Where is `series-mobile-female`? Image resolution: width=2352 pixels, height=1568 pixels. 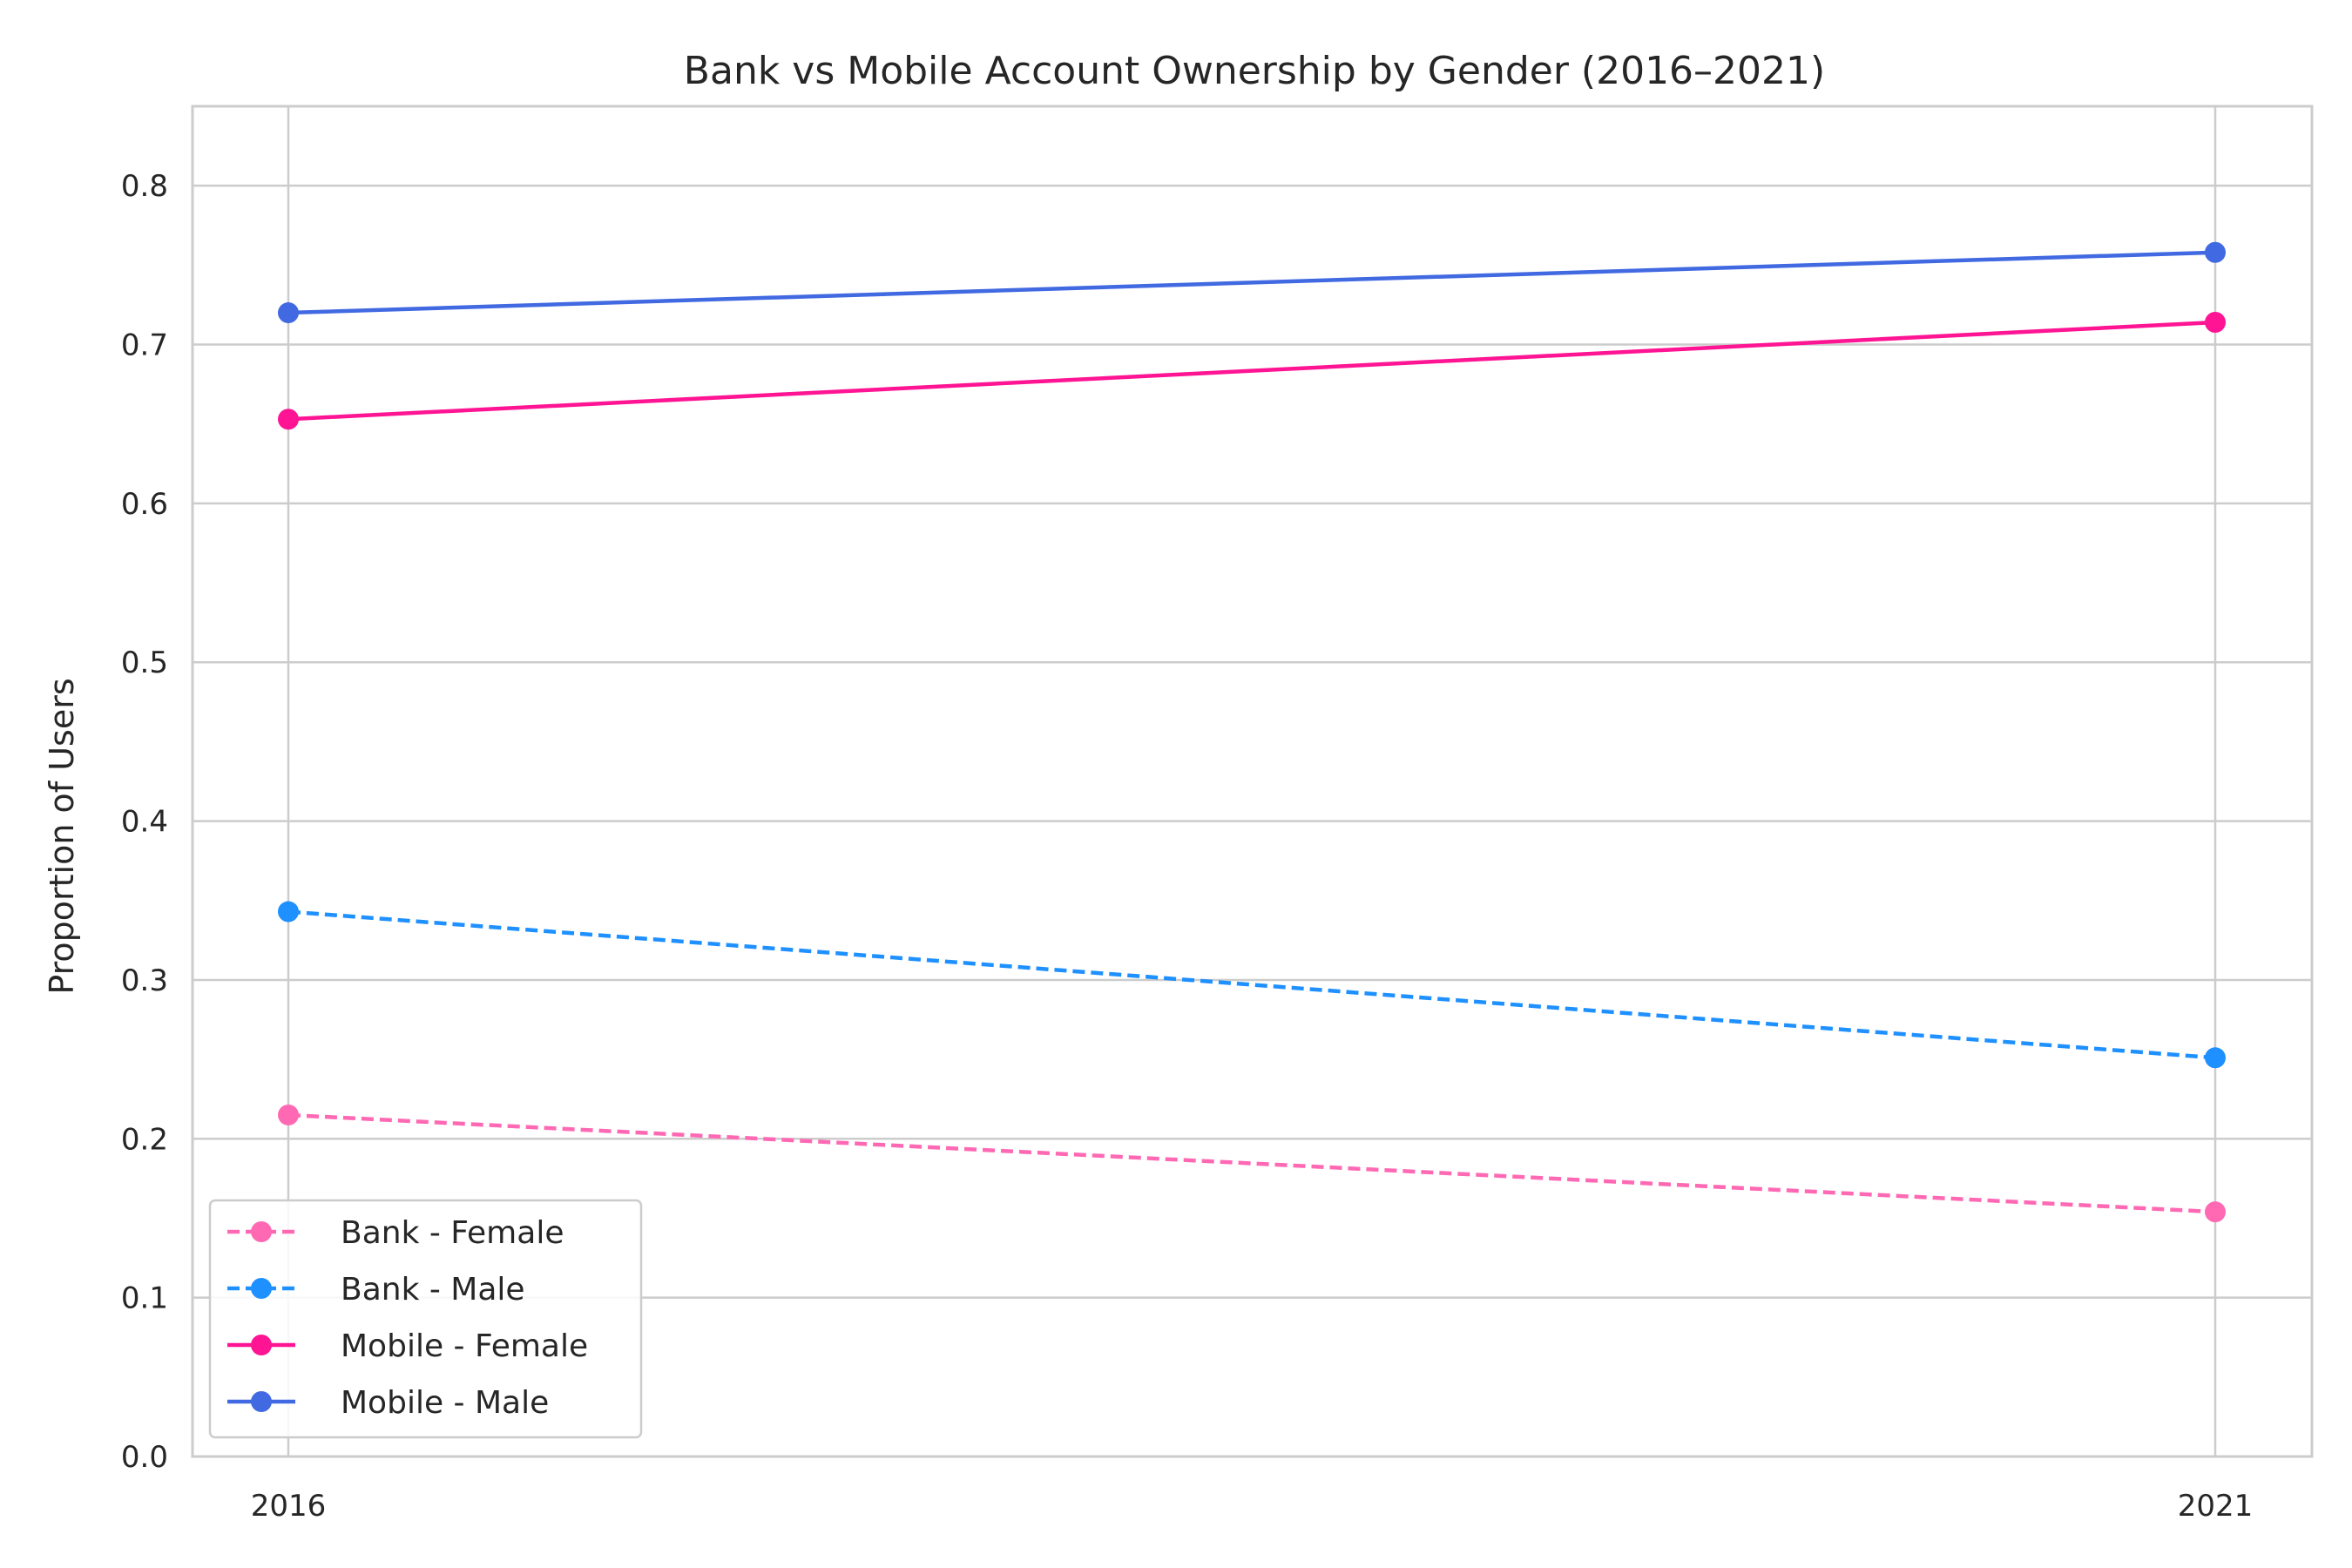 series-mobile-female is located at coordinates (1252, 371).